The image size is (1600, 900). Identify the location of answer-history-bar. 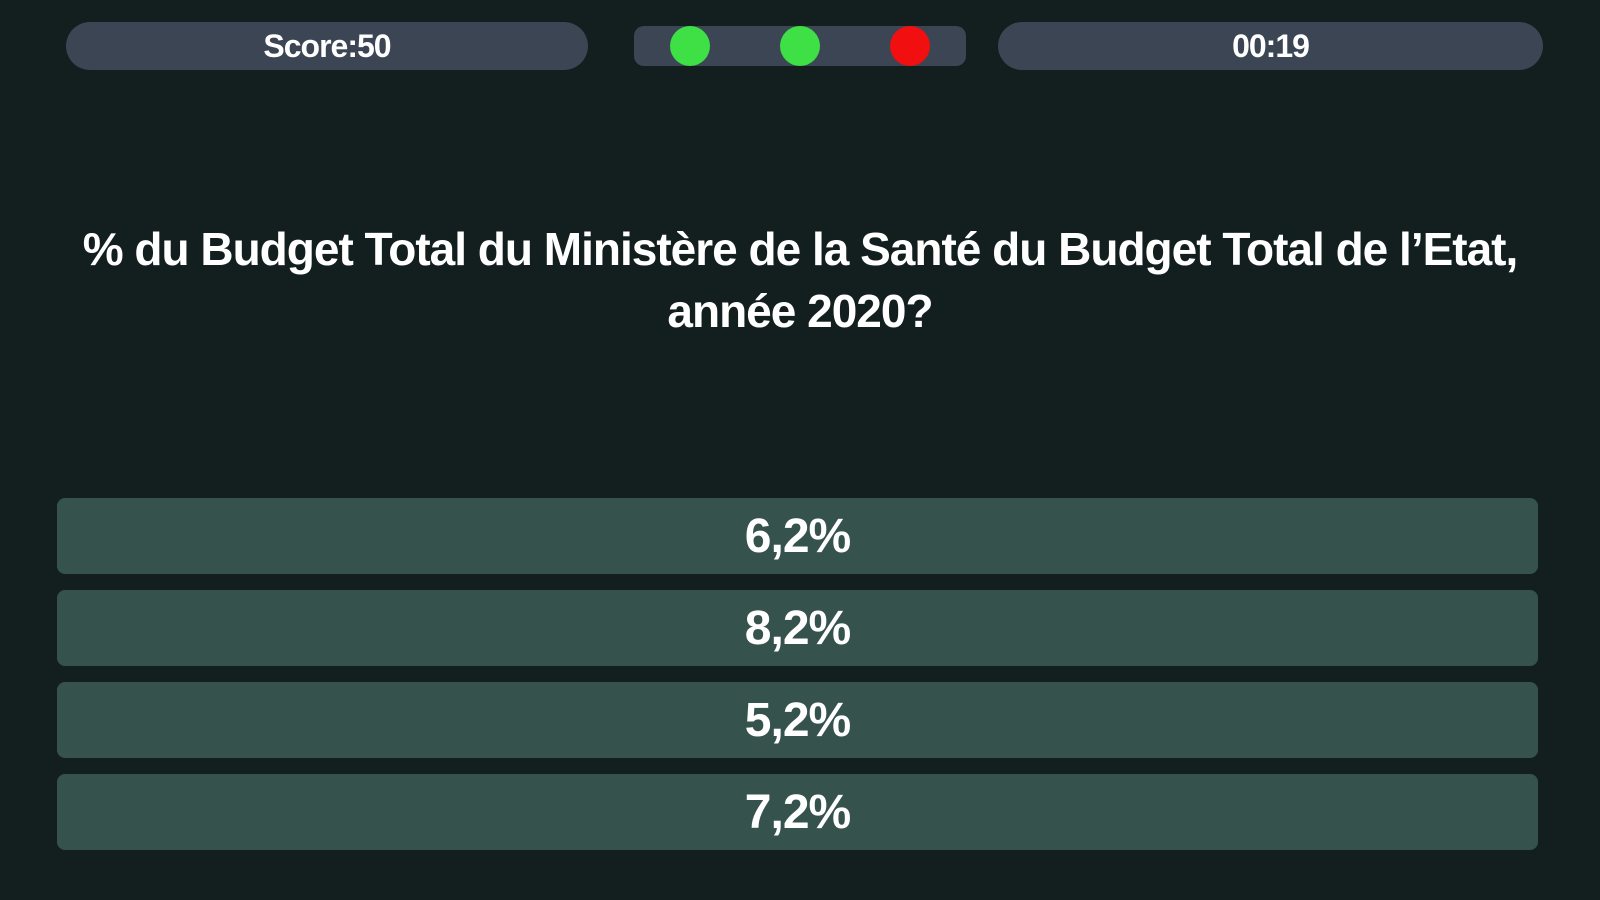
(800, 46).